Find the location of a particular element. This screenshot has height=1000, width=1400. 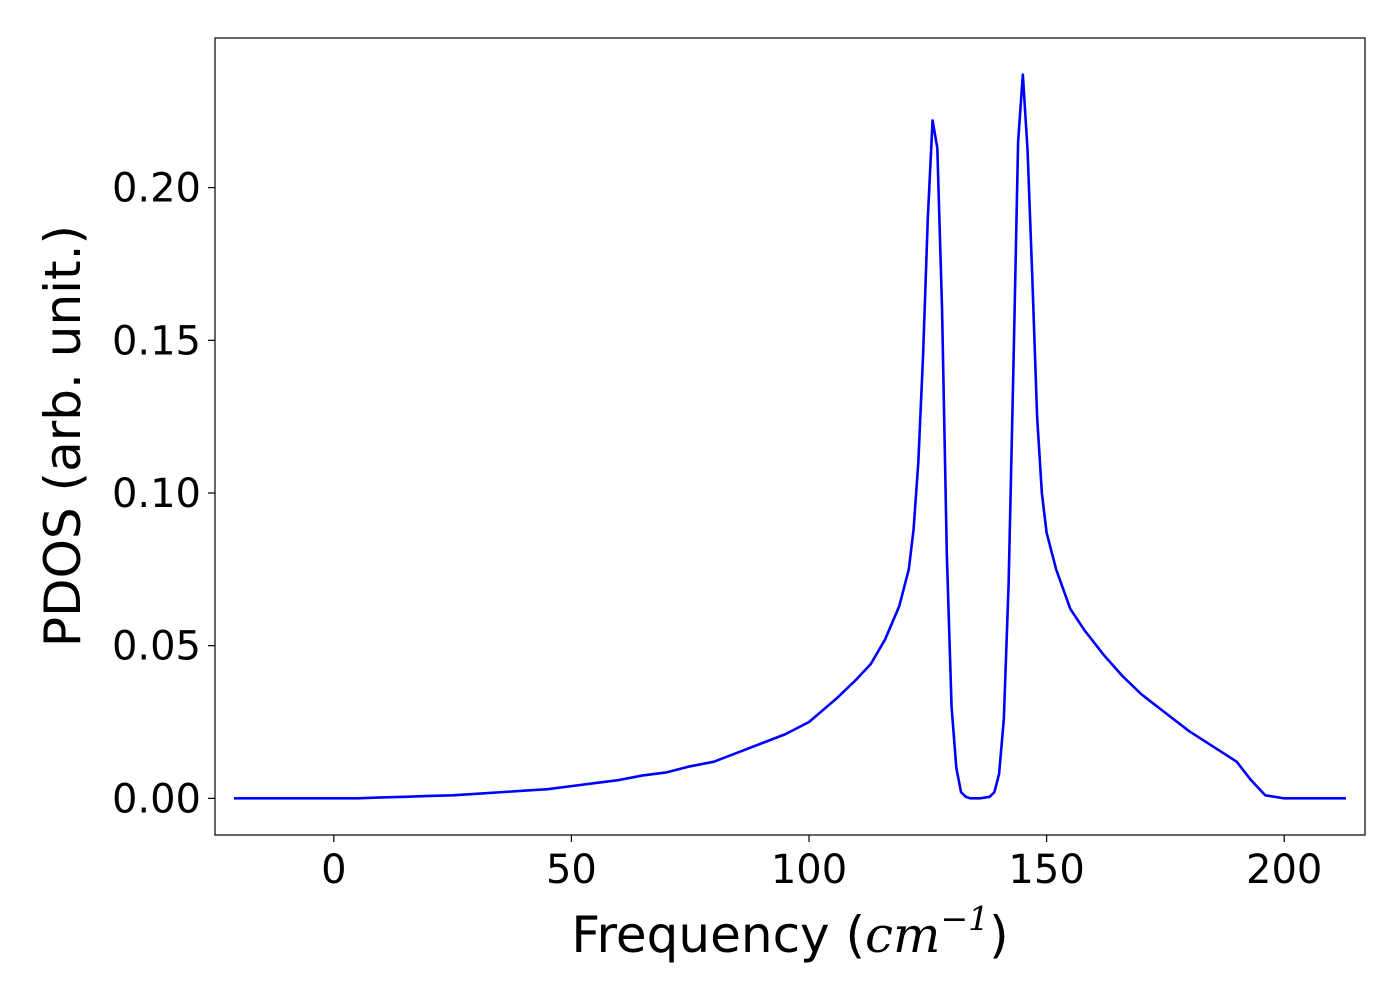

x-tick-label: 150 is located at coordinates (1046, 870).